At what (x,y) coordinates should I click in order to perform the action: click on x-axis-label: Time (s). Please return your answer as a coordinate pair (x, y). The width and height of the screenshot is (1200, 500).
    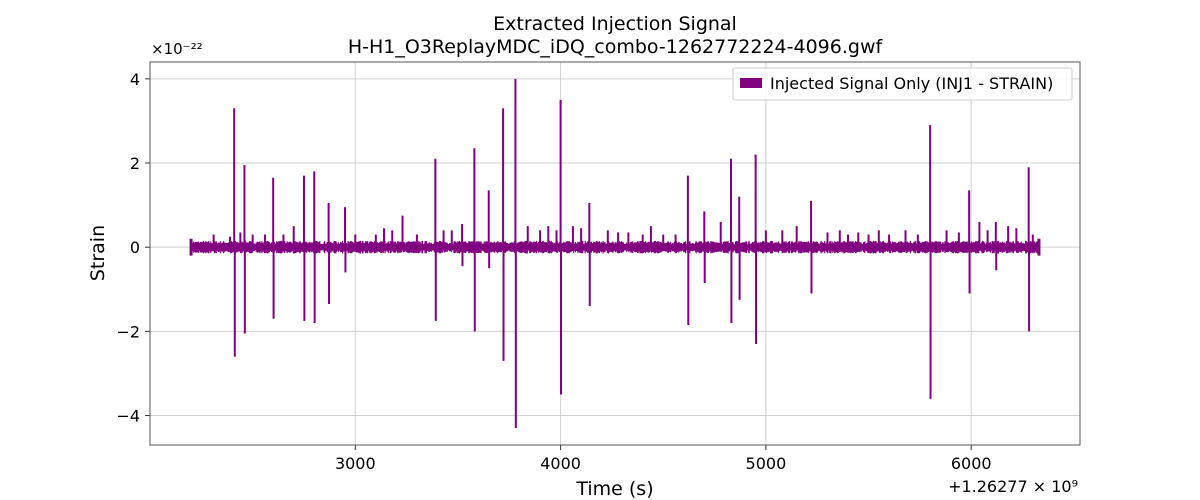
    Looking at the image, I should click on (614, 489).